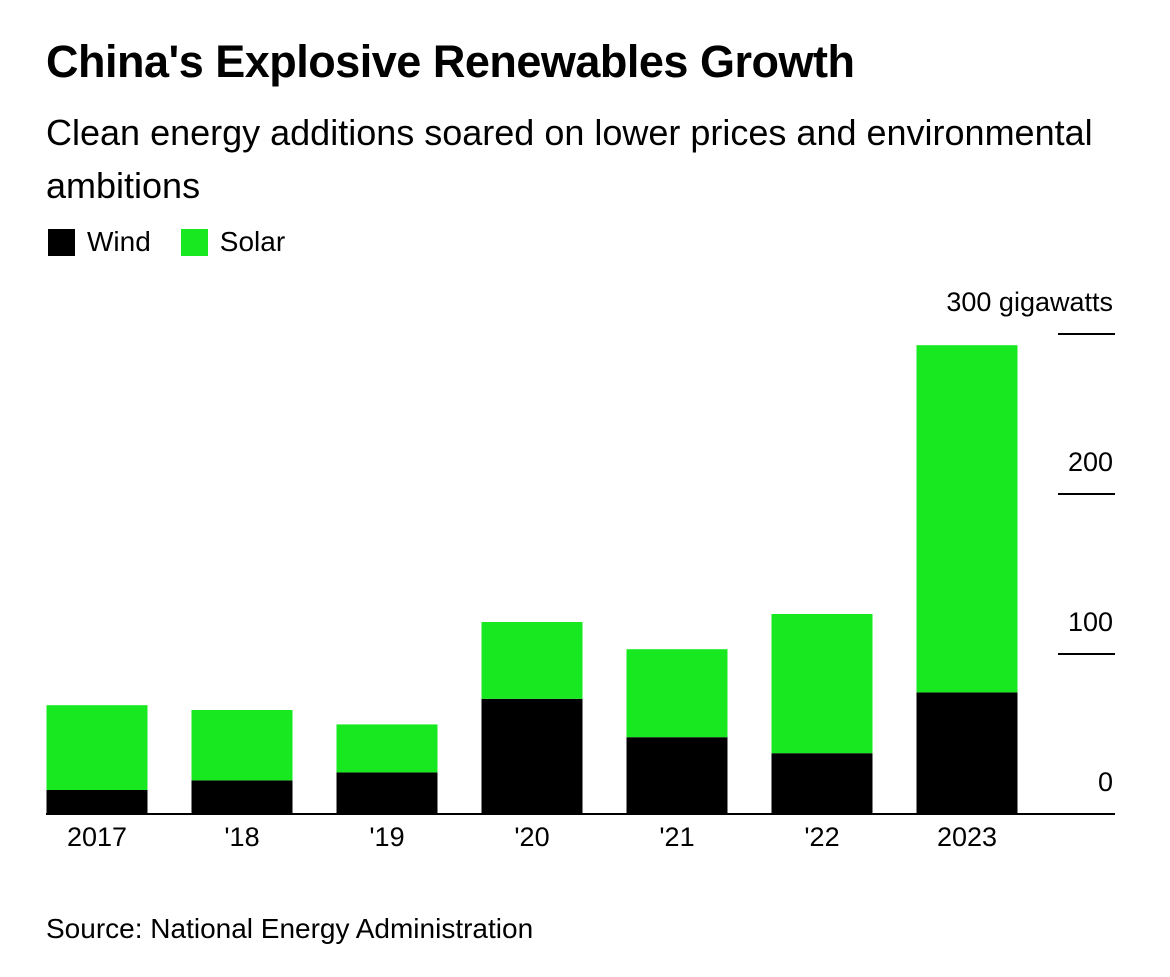 The height and width of the screenshot is (977, 1170). I want to click on x-tick-label: '18, so click(241, 837).